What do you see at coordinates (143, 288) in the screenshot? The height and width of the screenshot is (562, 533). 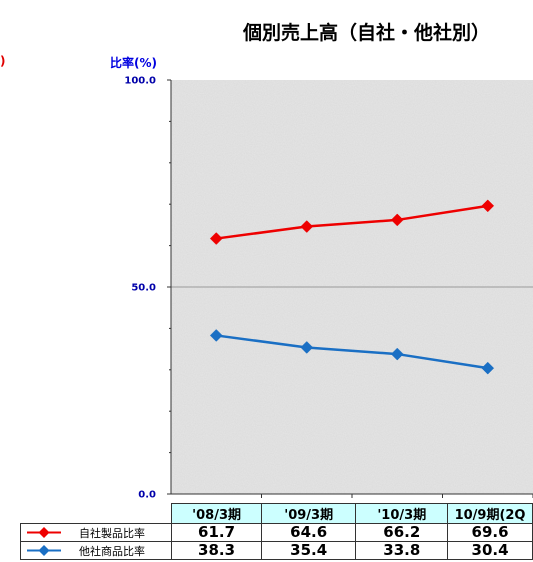 I see `y-tick-label: 50.0` at bounding box center [143, 288].